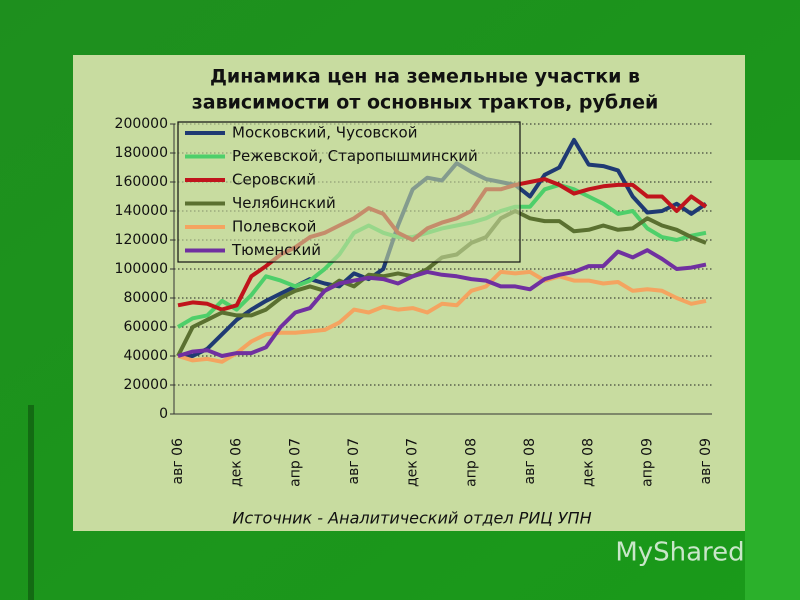 The height and width of the screenshot is (604, 800). I want to click on legend-label: Челябинский, so click(284, 203).